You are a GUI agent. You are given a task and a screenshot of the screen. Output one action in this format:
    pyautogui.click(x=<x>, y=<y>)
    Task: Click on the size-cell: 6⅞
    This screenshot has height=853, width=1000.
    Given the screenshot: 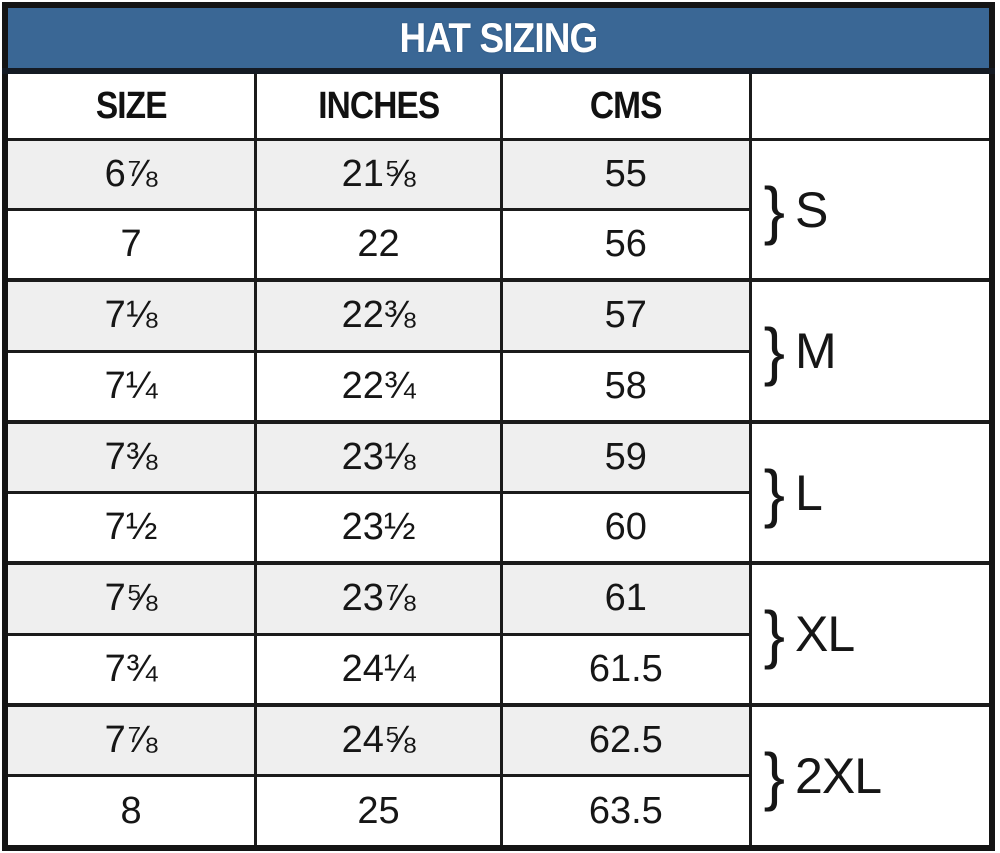 What is the action you would take?
    pyautogui.click(x=130, y=174)
    